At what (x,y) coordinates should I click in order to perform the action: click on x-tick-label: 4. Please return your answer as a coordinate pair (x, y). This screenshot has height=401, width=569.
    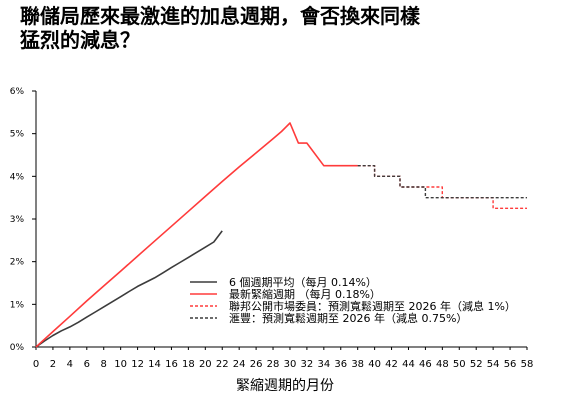
    Looking at the image, I should click on (70, 364).